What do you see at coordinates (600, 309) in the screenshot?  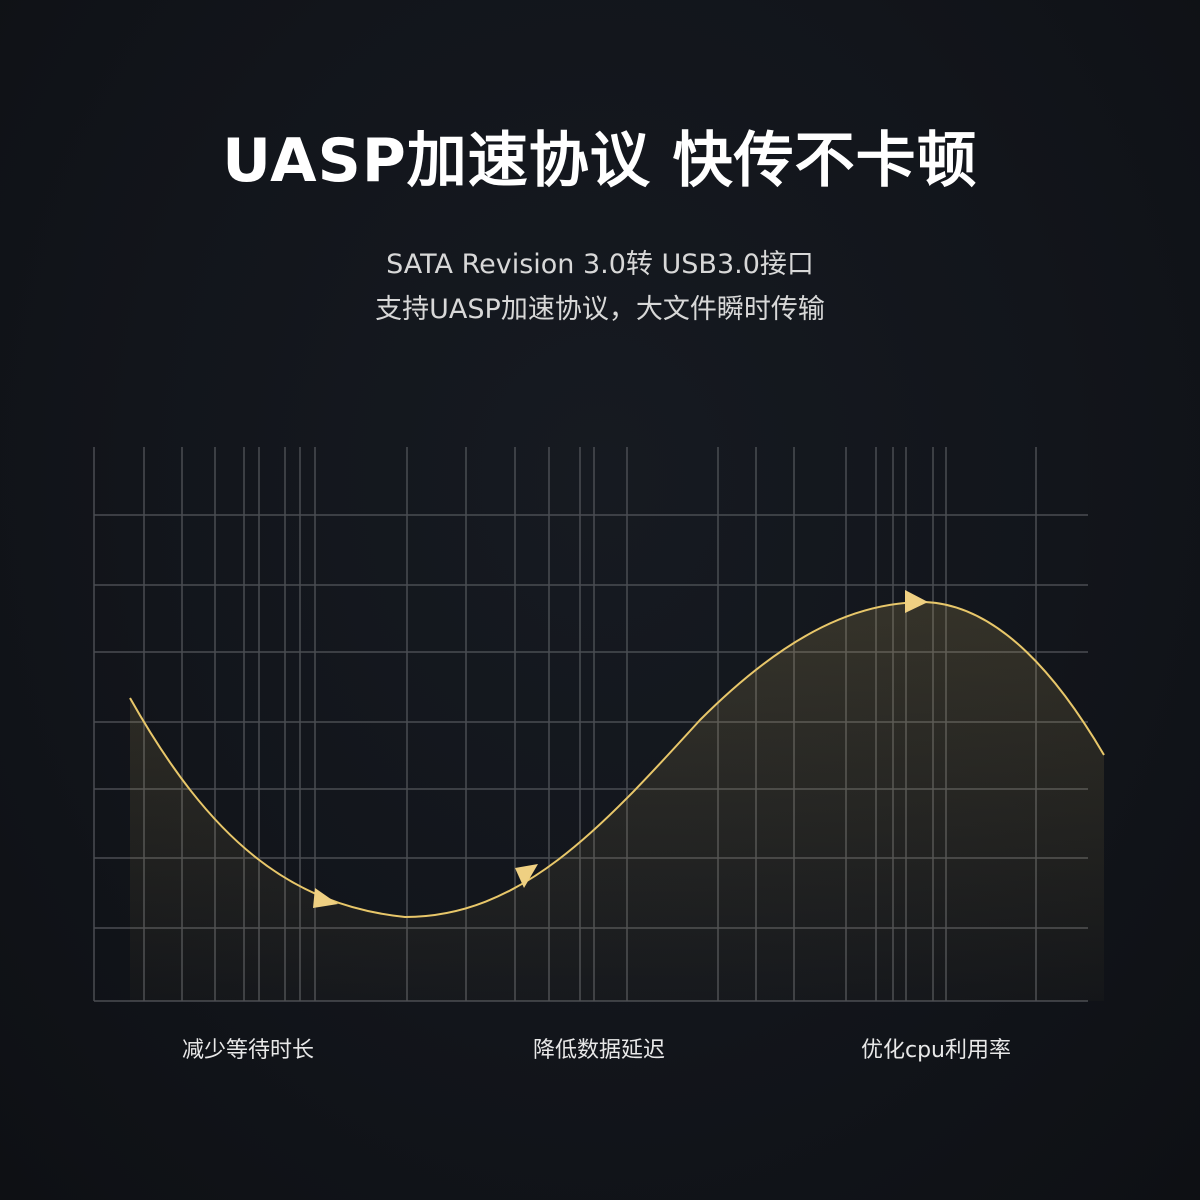 I see `subtitle-line-2: 支持UASP加速协议，大文件瞬时传输` at bounding box center [600, 309].